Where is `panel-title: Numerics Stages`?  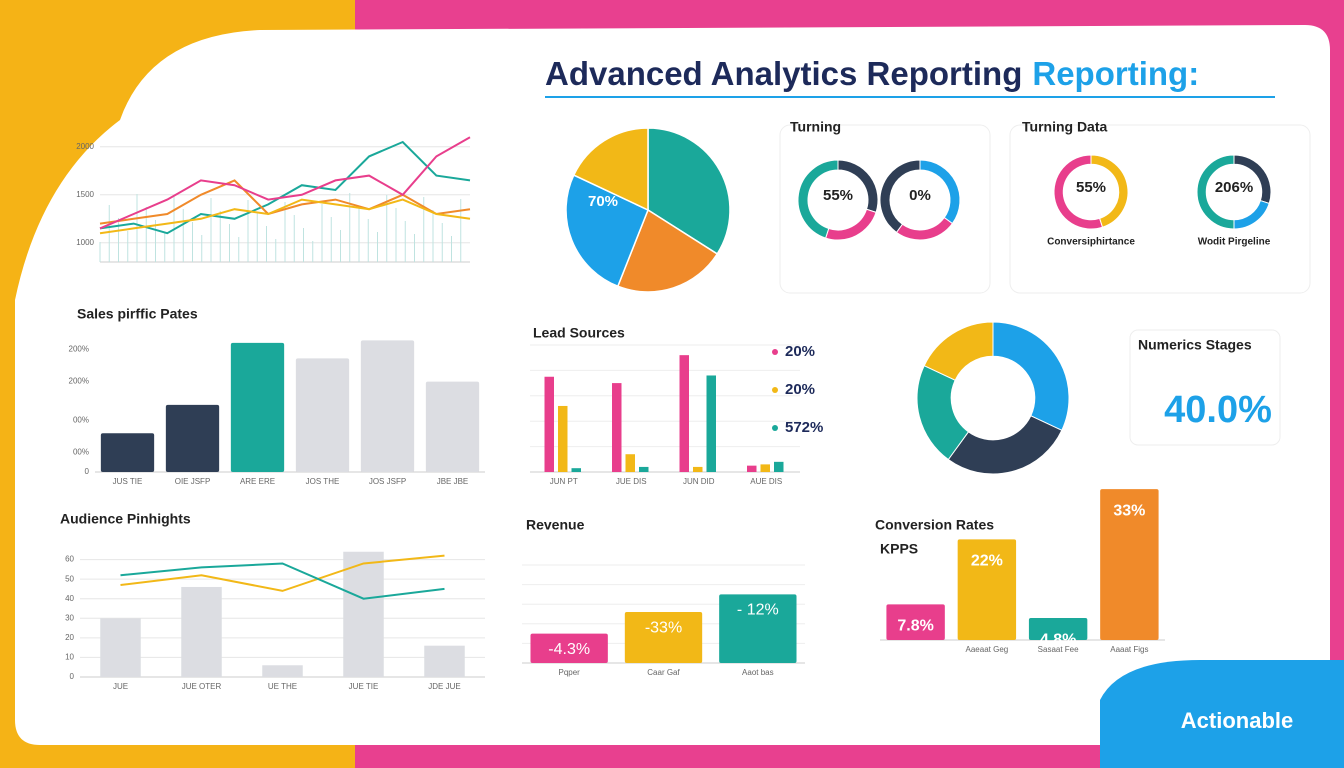 panel-title: Numerics Stages is located at coordinates (1195, 345).